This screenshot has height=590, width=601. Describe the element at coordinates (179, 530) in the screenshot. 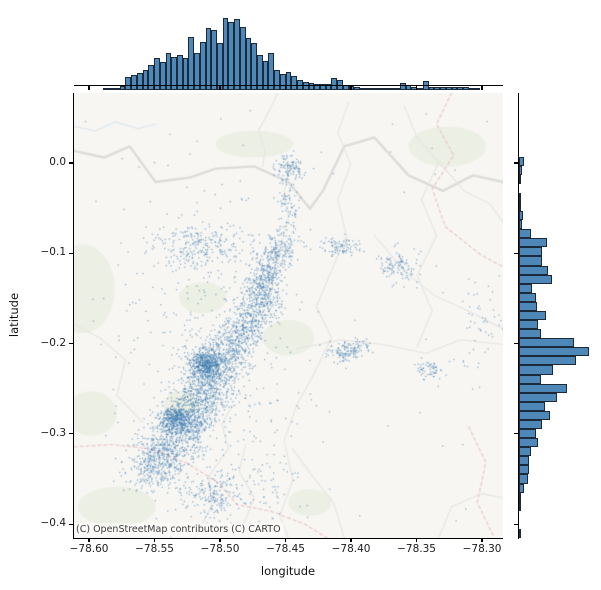

I see `attribution-text: (C) OpenStreetMap contributors (C) CARTO` at that location.